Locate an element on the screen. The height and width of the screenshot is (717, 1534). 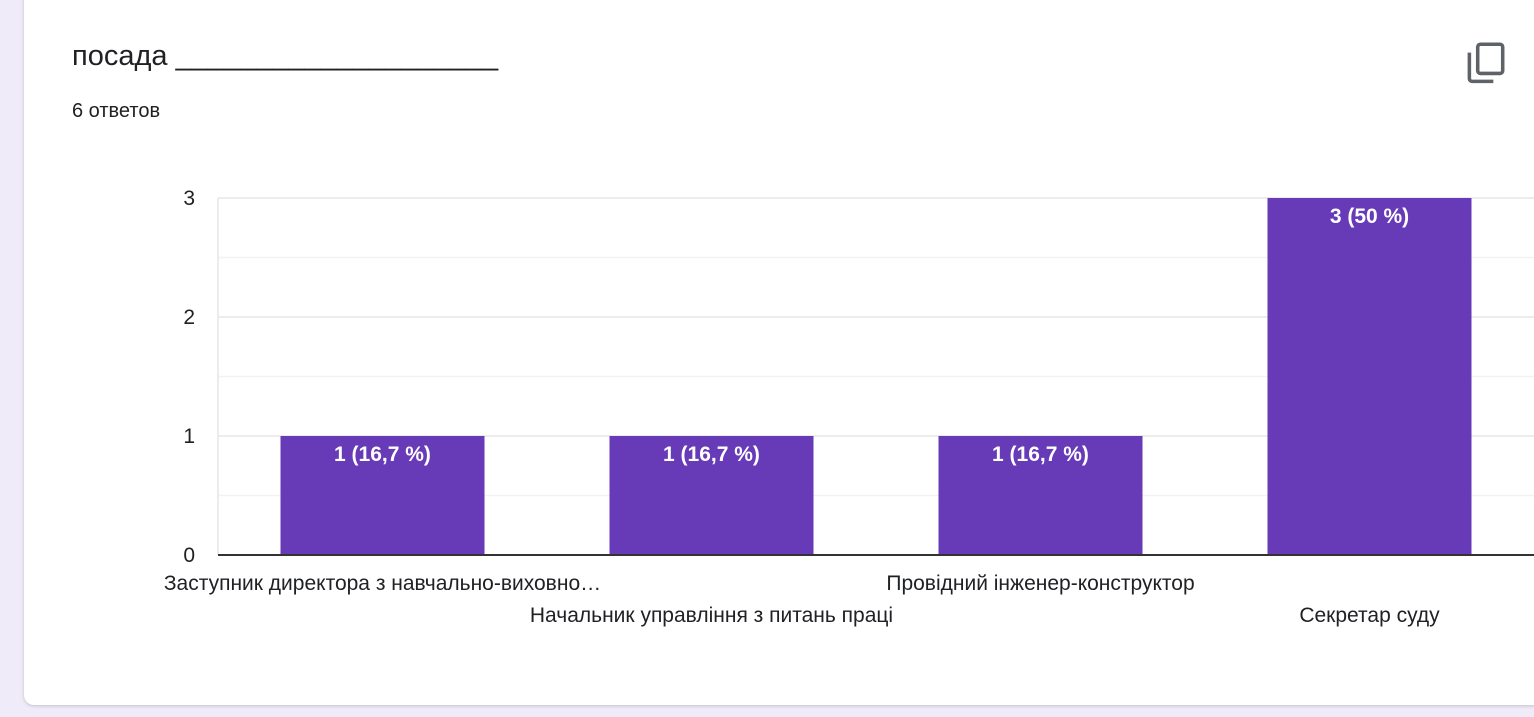
question-title: посада ____________________ is located at coordinates (285, 56).